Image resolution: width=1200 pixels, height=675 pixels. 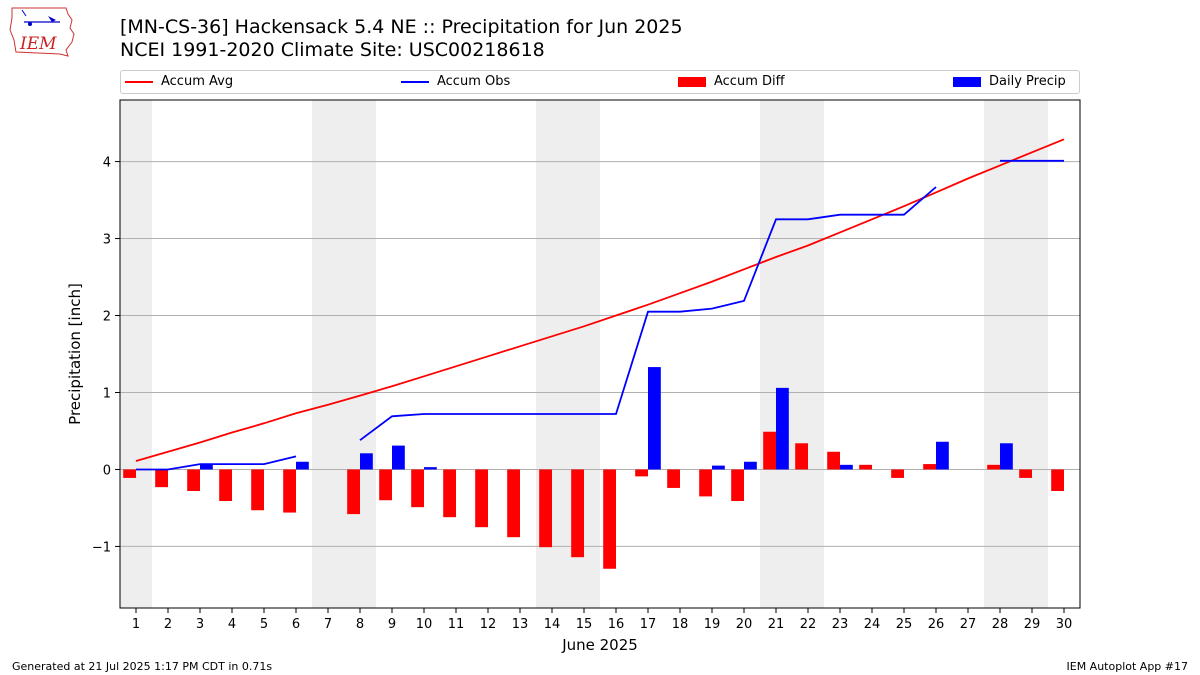 What do you see at coordinates (1000, 624) in the screenshot?
I see `x-tick-label: 28` at bounding box center [1000, 624].